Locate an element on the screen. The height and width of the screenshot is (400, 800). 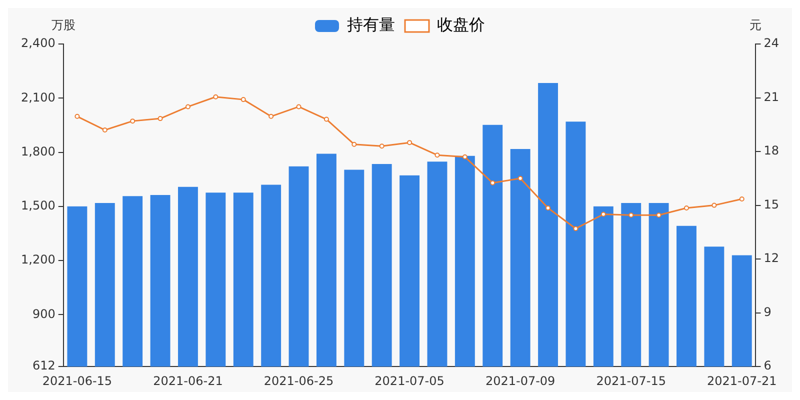
y-tick-label: 1,800 is located at coordinates (38, 151).